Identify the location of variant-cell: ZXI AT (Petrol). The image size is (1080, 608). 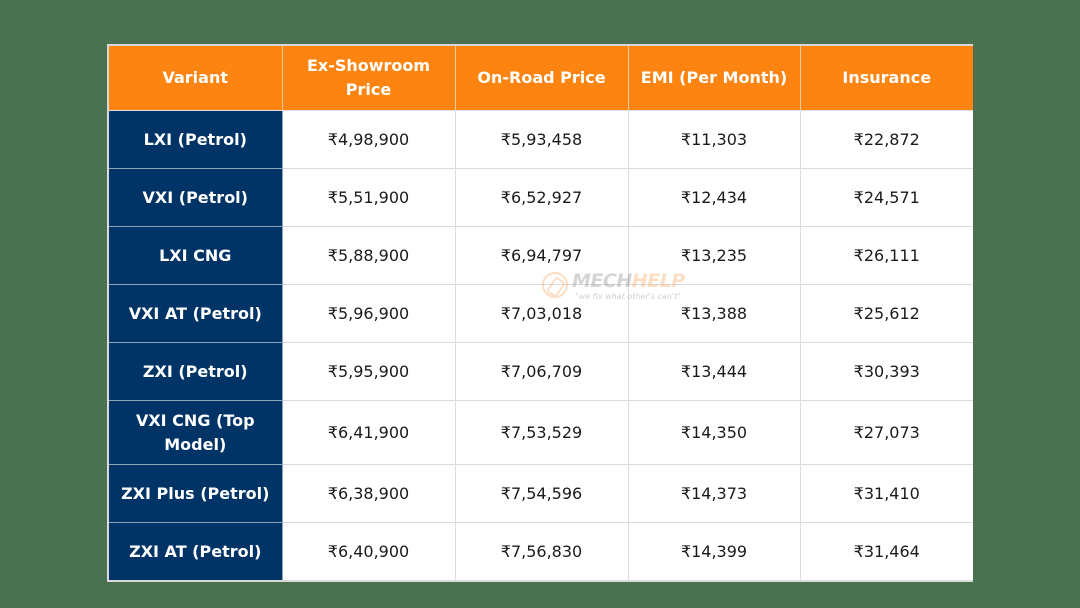
(196, 551).